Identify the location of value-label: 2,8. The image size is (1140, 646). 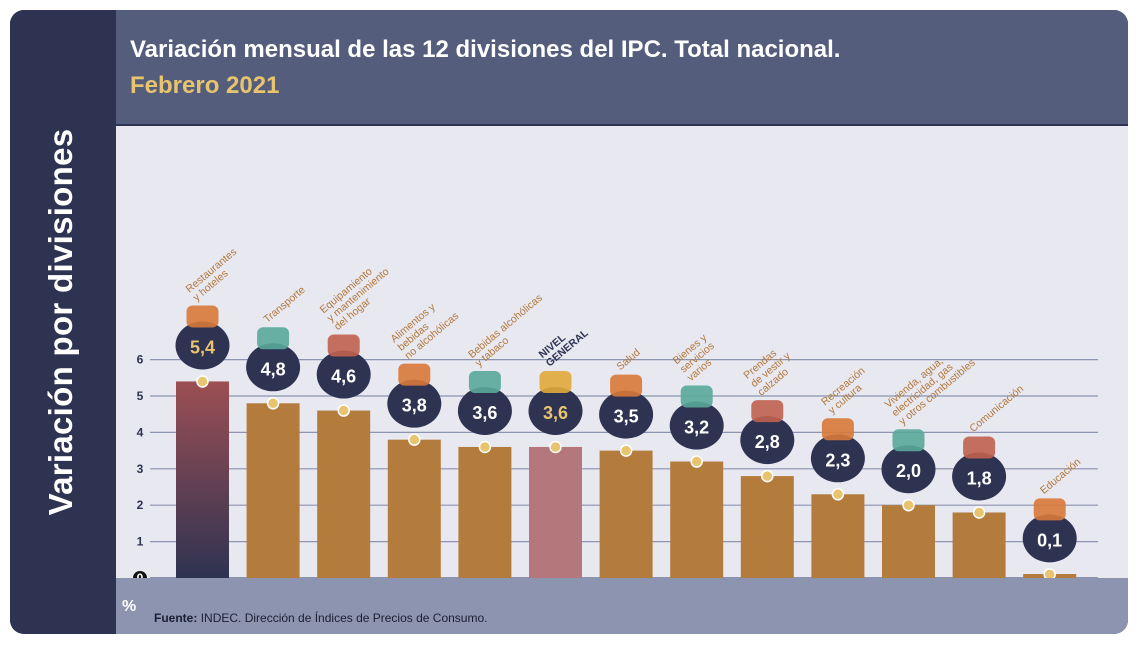
(767, 442).